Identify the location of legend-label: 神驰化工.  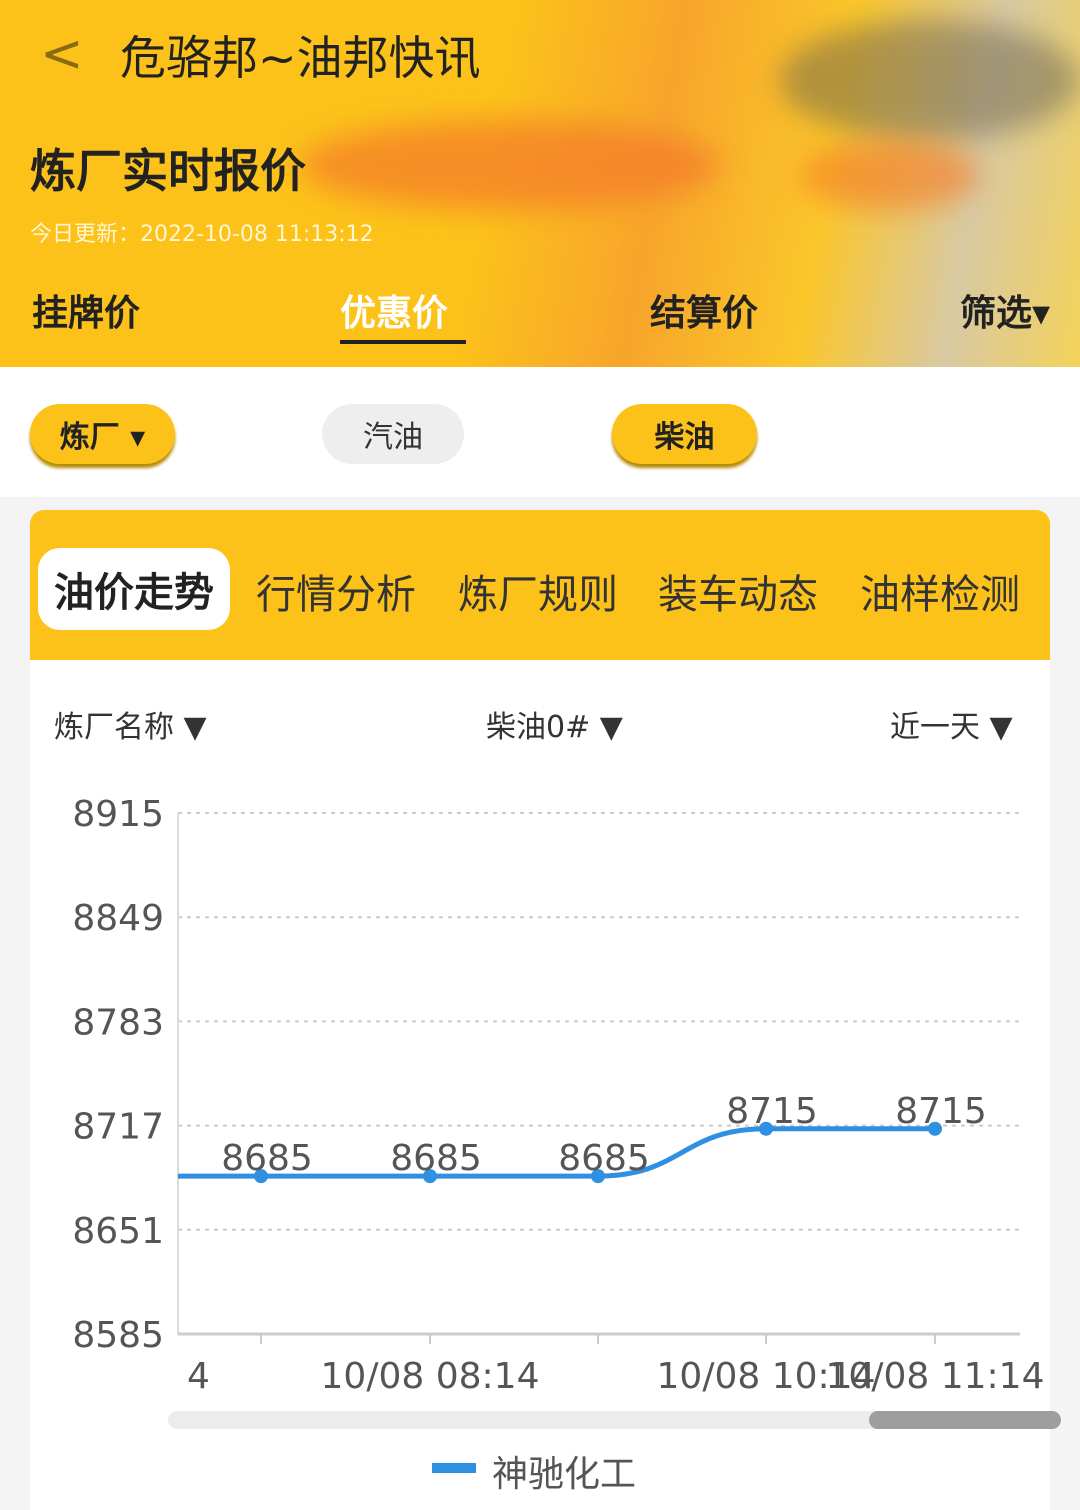
(564, 1474).